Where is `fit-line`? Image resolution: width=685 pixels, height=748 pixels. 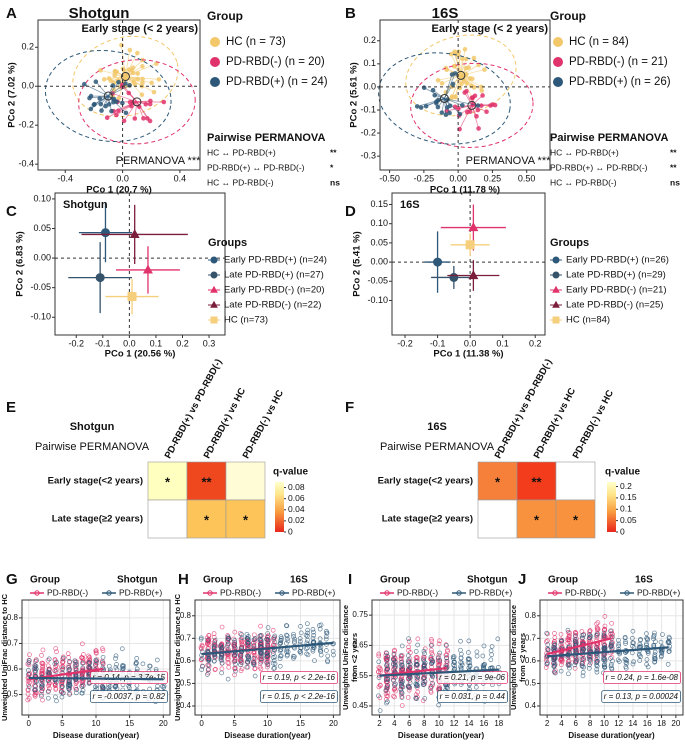
fit-line is located at coordinates (439, 672).